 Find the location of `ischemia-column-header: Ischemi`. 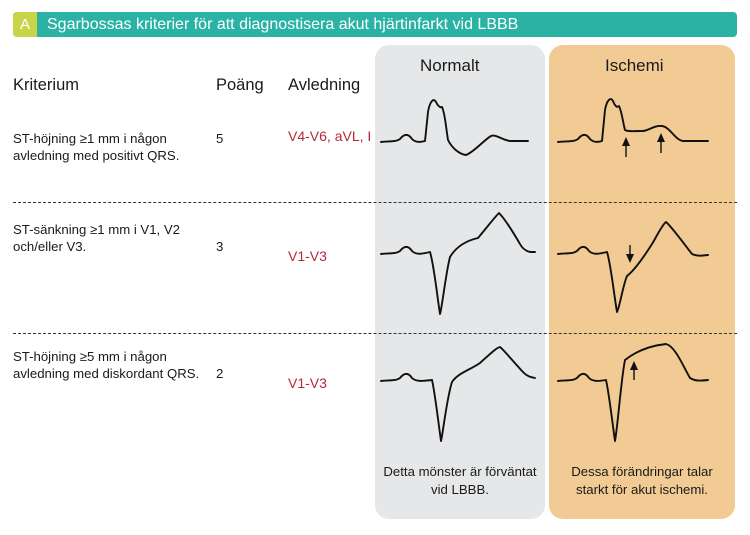

ischemia-column-header: Ischemi is located at coordinates (634, 65).